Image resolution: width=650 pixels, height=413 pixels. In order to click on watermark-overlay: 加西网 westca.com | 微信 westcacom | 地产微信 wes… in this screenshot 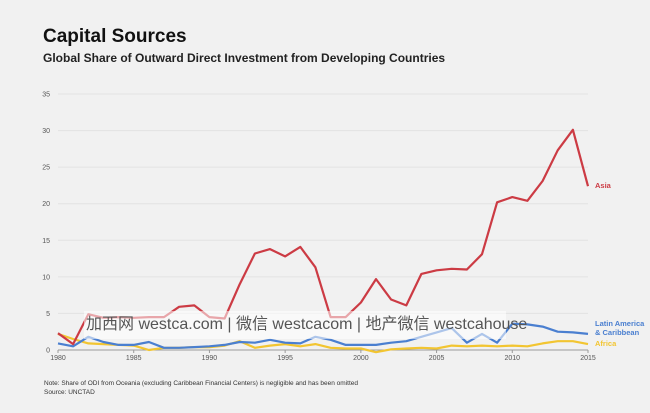, I will do `click(305, 325)`.